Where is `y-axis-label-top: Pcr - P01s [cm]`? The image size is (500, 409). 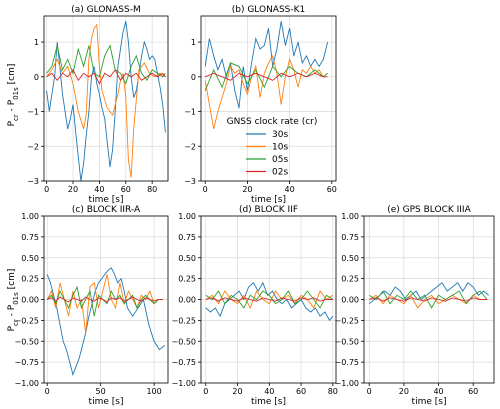
y-axis-label-top: Pcr - P01s [cm] is located at coordinates (13, 95).